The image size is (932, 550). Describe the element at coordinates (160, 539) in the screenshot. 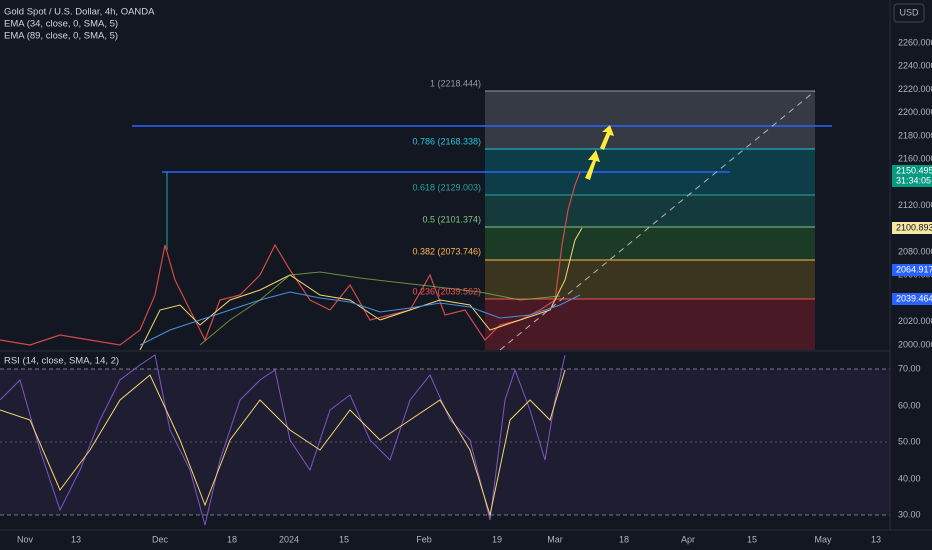

I see `time-label: Dec` at that location.